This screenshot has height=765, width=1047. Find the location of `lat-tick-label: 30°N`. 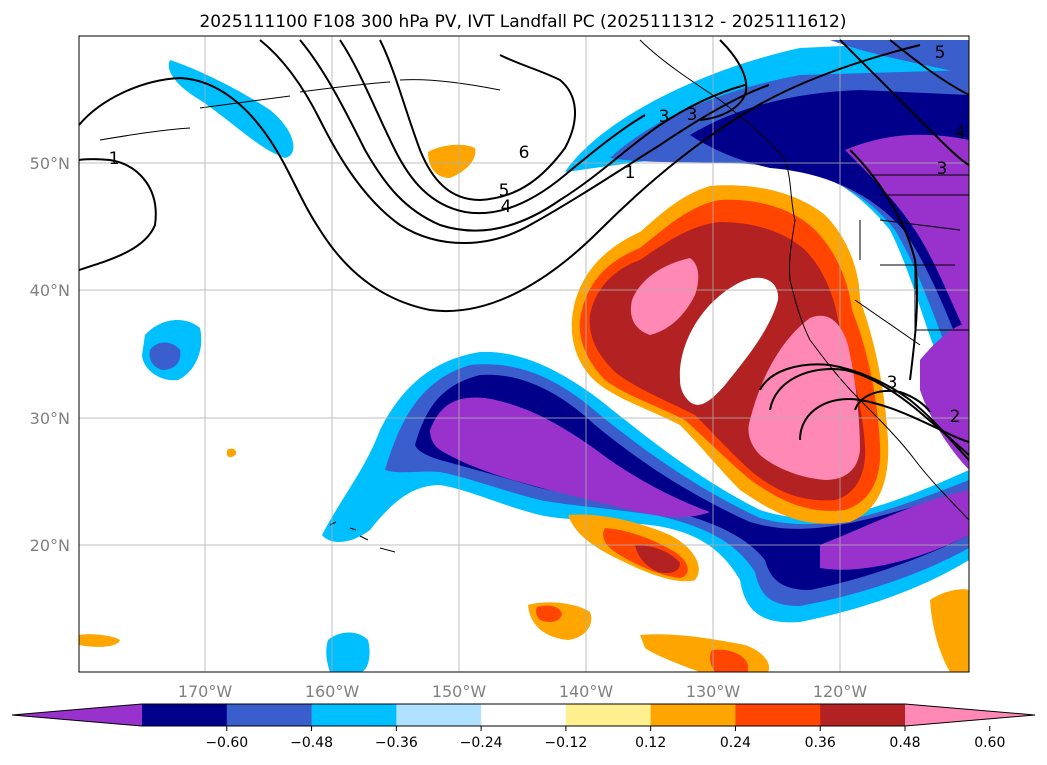

lat-tick-label: 30°N is located at coordinates (50, 418).